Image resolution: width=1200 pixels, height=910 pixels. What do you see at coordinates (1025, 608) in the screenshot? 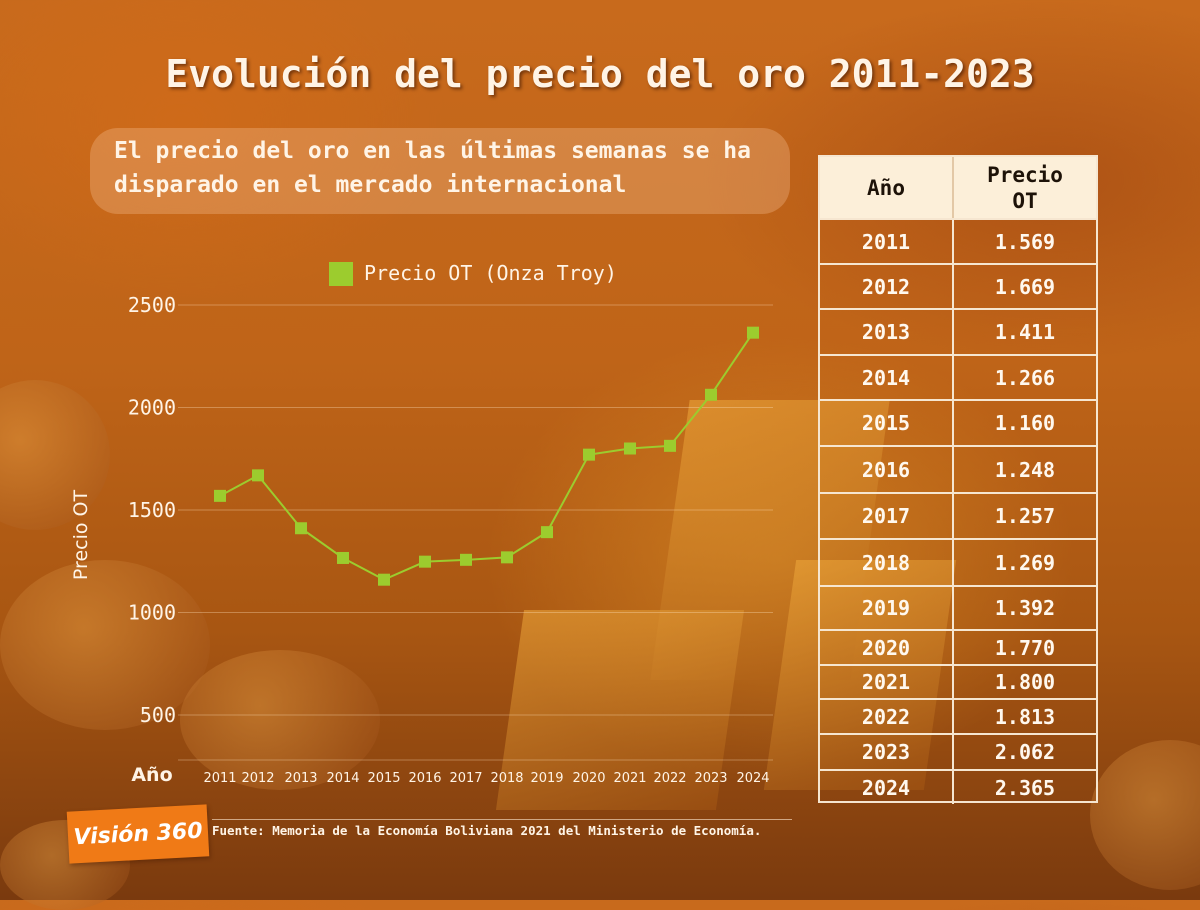
I see `table-cell-price: 1.392` at bounding box center [1025, 608].